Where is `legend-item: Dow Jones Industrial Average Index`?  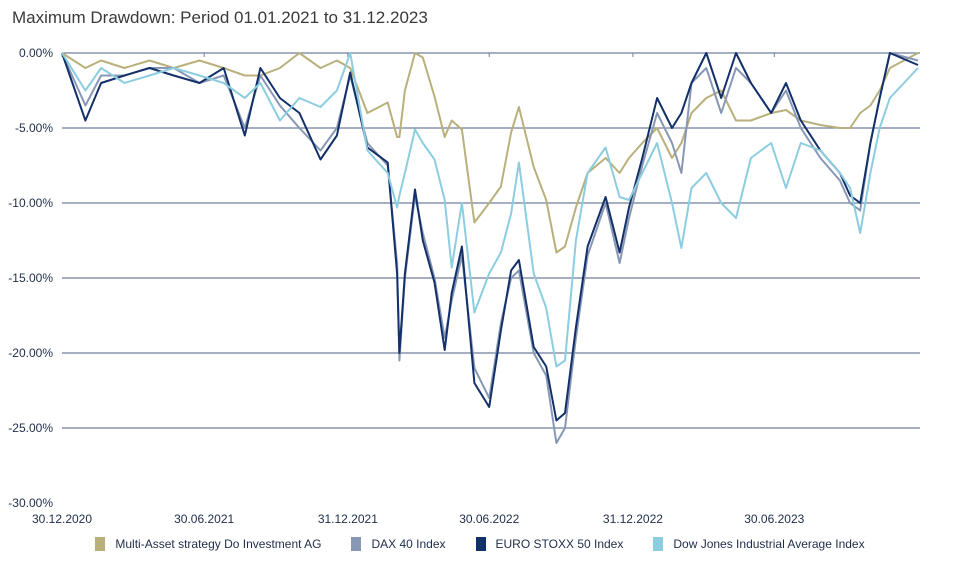 legend-item: Dow Jones Industrial Average Index is located at coordinates (759, 544).